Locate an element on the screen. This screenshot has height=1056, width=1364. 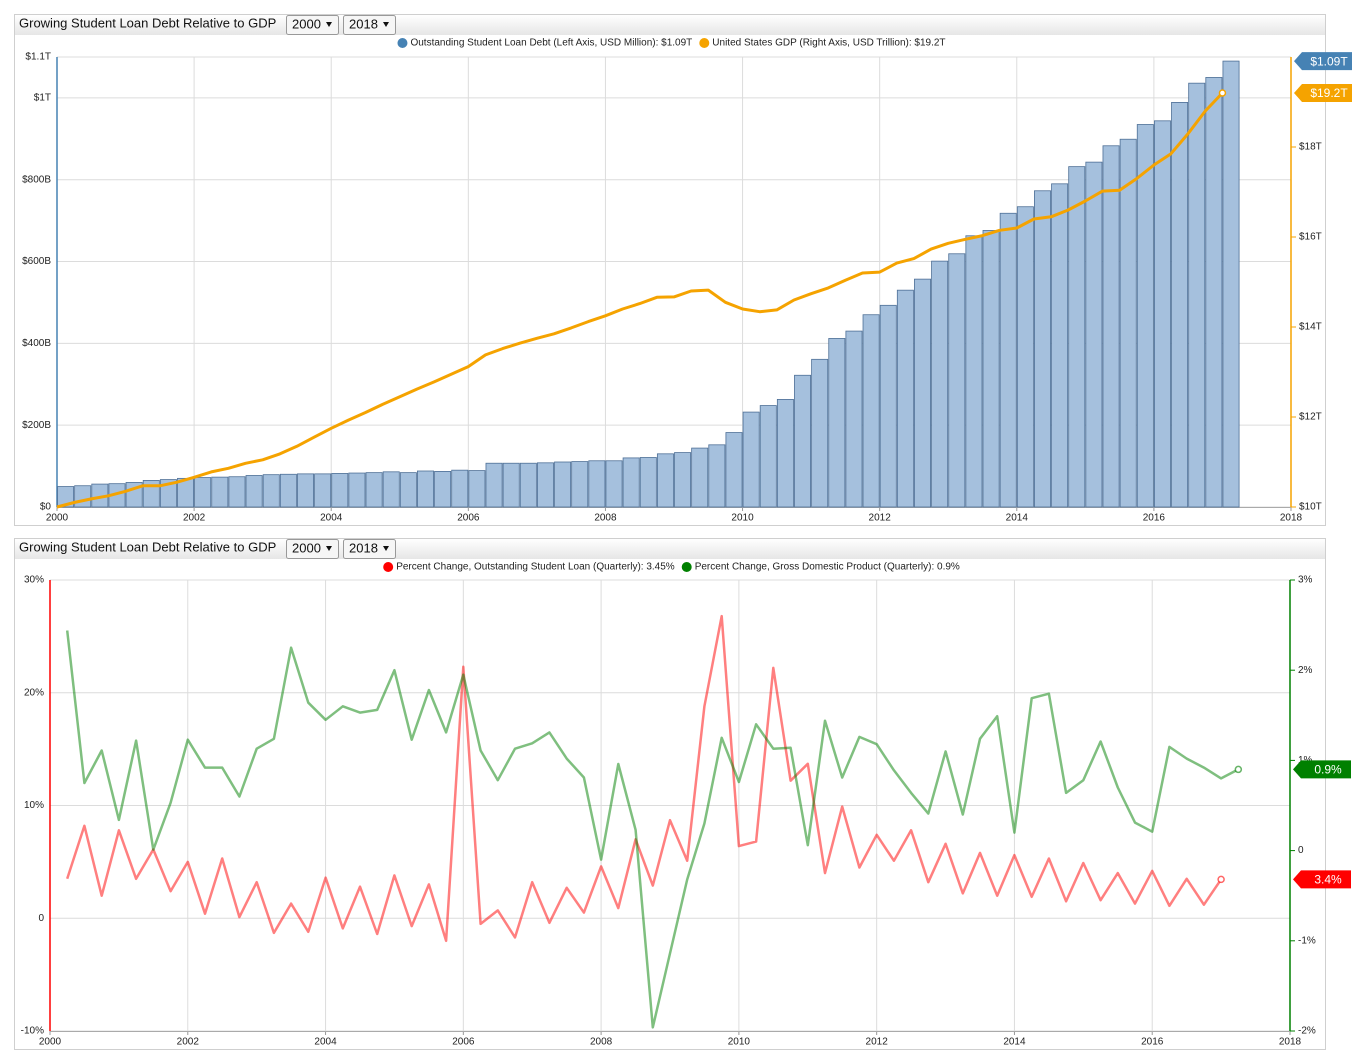
y2-tick-label: $10T is located at coordinates (1310, 507).